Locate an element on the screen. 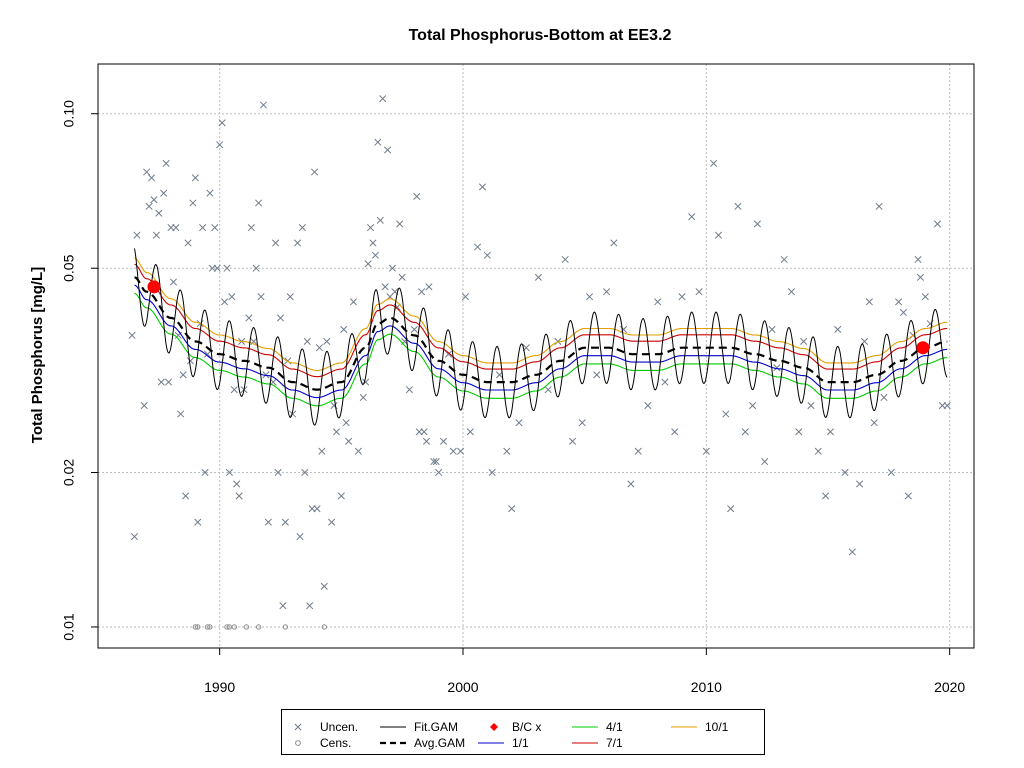  y-tick-label: 0.05 is located at coordinates (69, 267).